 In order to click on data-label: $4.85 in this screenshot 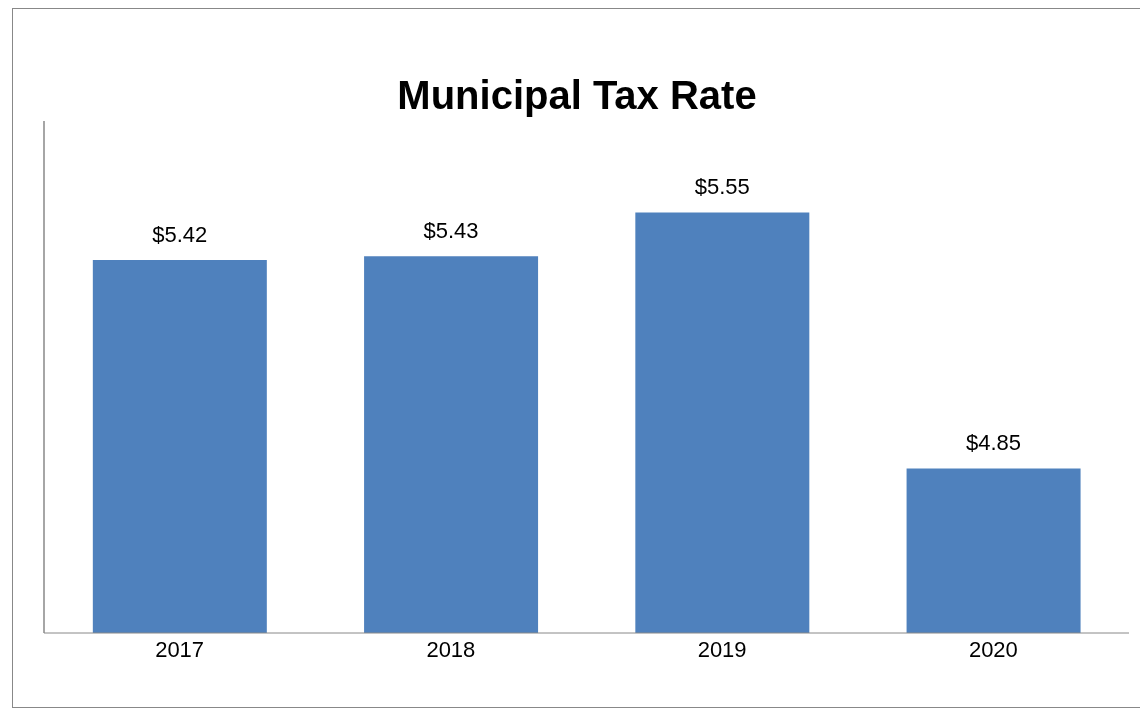, I will do `click(994, 443)`.